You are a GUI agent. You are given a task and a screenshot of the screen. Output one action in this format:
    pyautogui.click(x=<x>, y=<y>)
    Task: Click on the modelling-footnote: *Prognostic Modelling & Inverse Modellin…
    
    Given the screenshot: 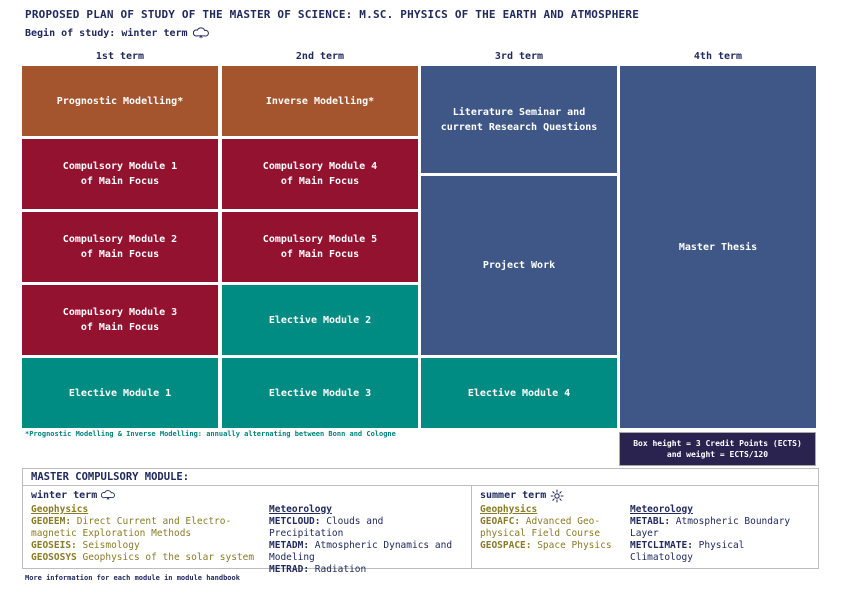 What is the action you would take?
    pyautogui.click(x=210, y=434)
    